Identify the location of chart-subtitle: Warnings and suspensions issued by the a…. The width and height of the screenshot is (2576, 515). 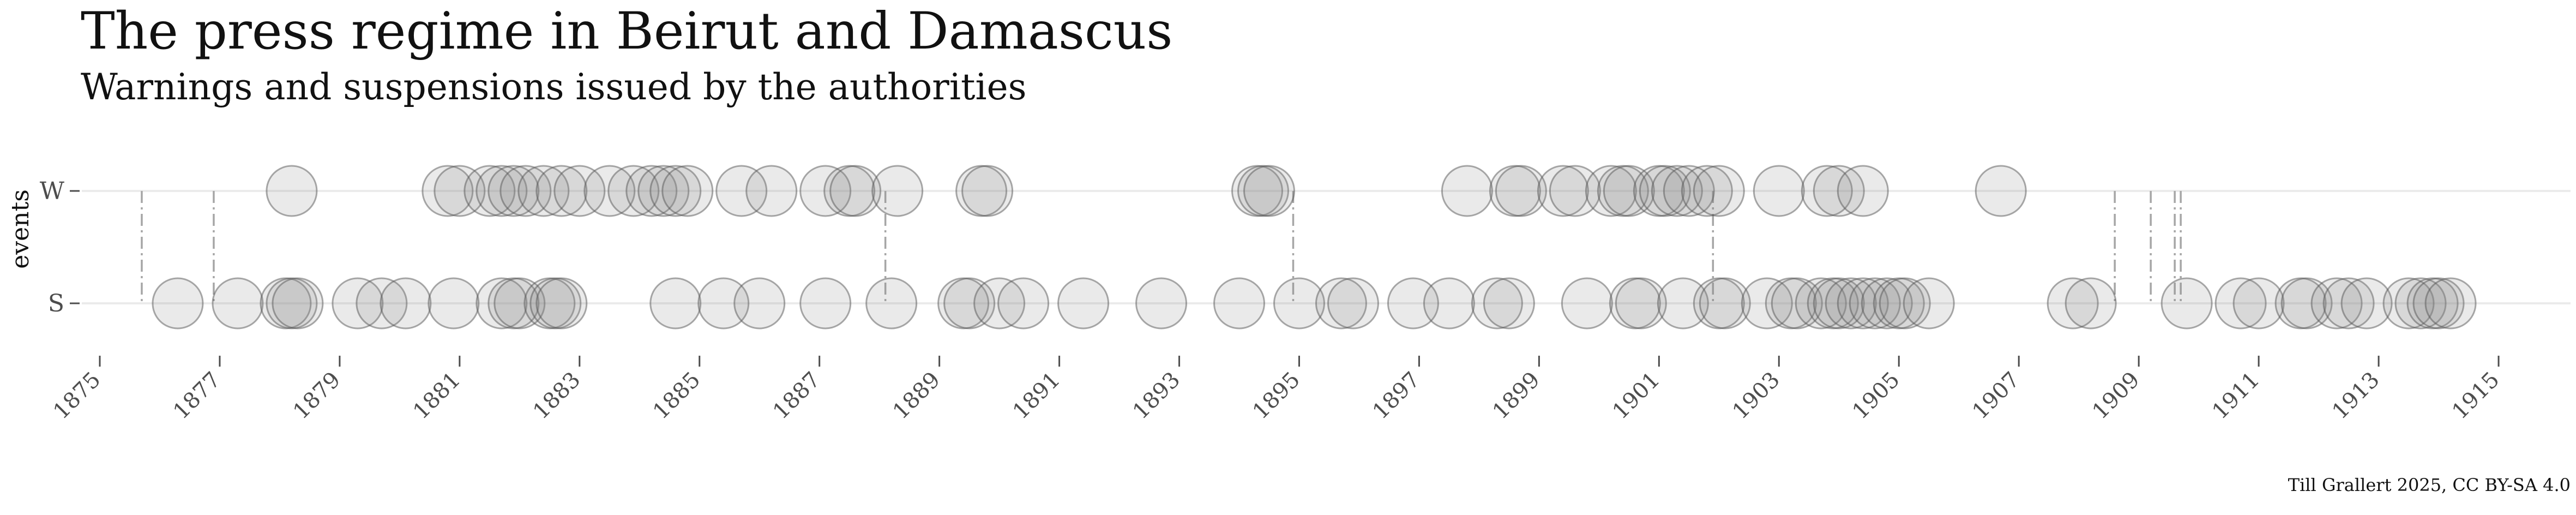
(554, 87).